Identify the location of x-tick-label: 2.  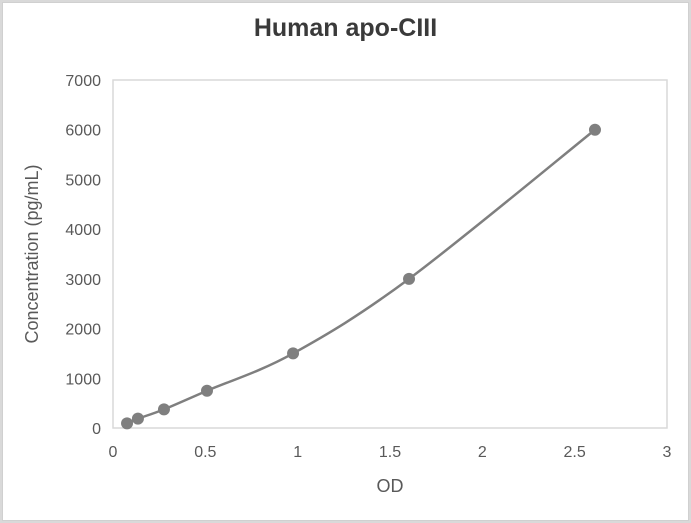
(482, 452).